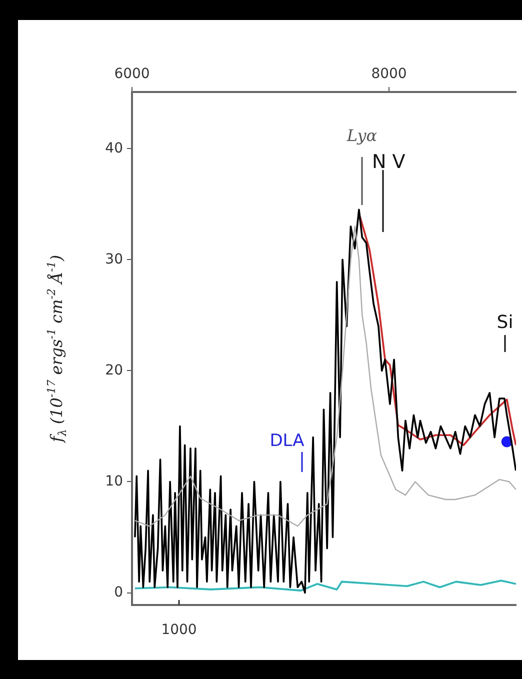  I want to click on annotation: N V, so click(389, 162).